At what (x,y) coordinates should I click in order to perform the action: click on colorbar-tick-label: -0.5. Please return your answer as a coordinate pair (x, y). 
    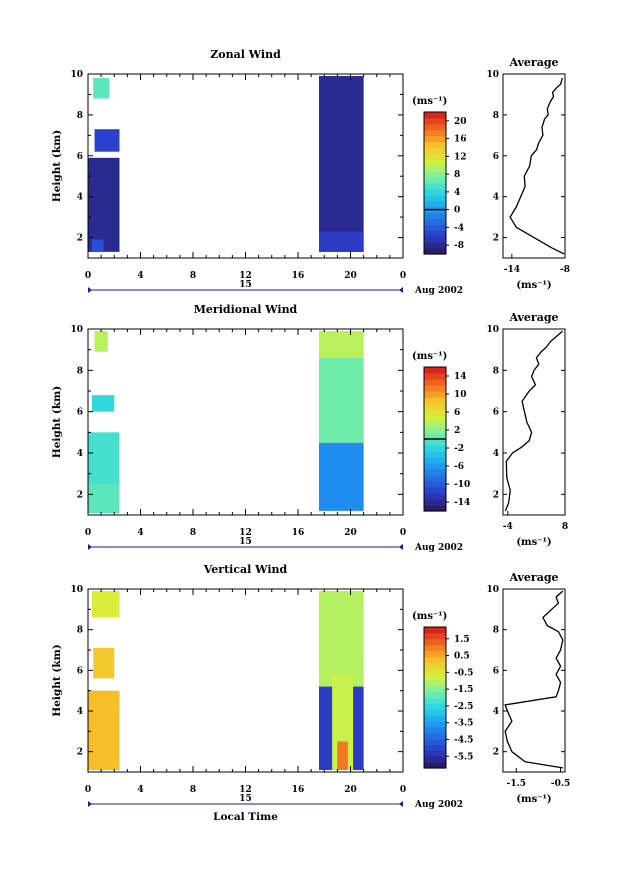
    Looking at the image, I should click on (463, 673).